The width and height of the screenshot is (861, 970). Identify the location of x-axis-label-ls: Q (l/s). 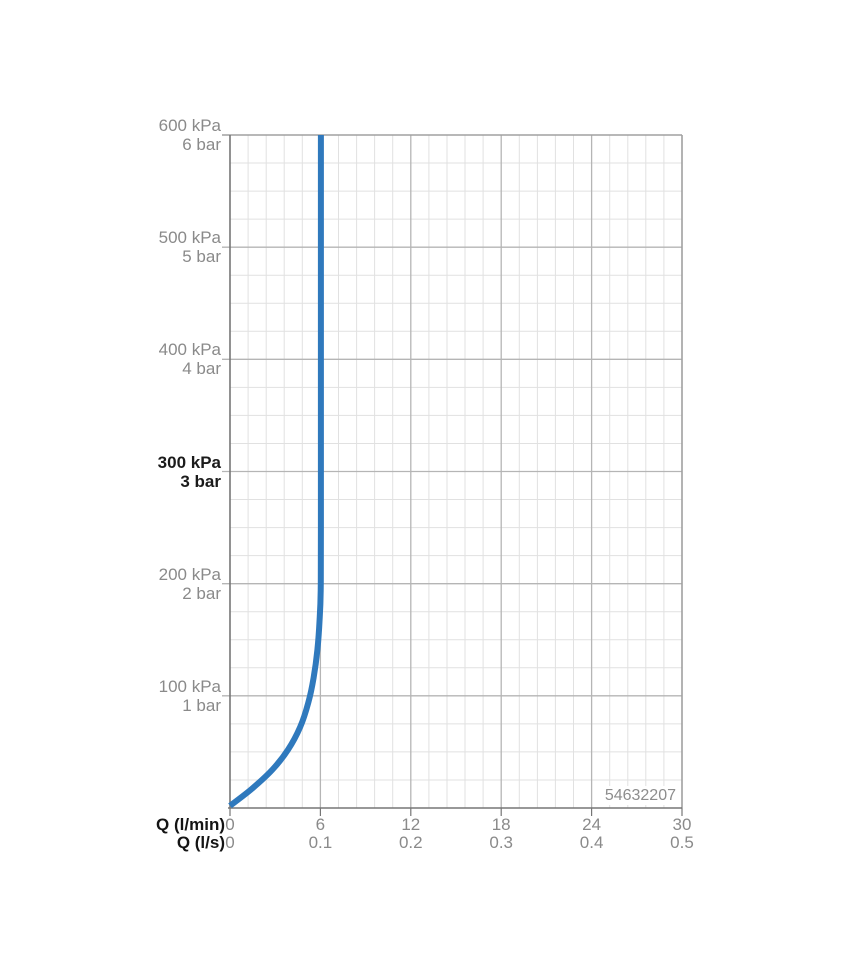
(200, 842).